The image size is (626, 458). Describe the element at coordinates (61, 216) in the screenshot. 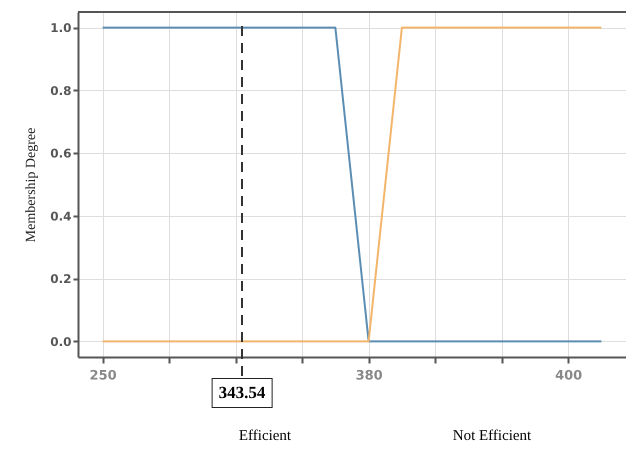

I see `y-tick-label: 0.4` at that location.